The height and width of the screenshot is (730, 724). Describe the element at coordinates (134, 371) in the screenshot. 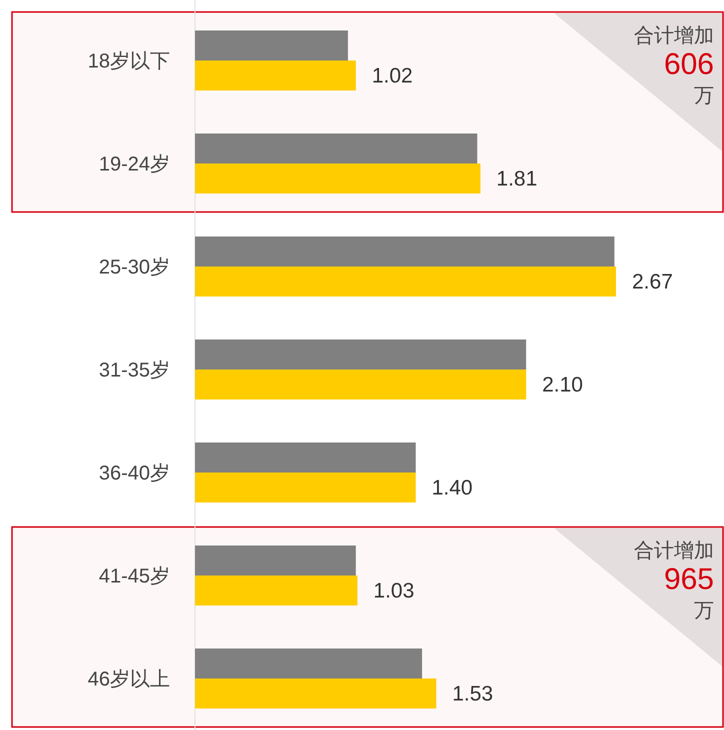

I see `y-tick-label: 31-35岁` at that location.